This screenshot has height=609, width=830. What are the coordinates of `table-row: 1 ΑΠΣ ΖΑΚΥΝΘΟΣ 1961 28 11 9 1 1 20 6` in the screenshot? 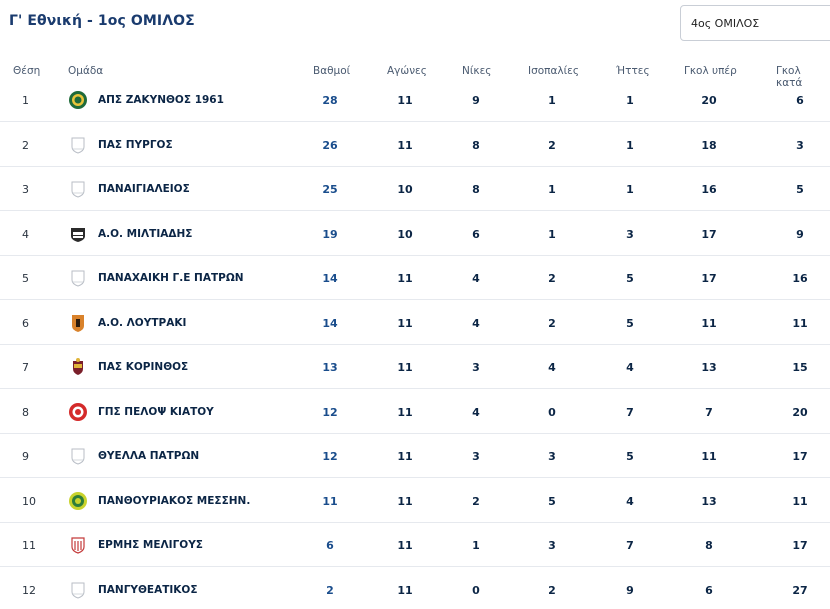 It's located at (415, 100).